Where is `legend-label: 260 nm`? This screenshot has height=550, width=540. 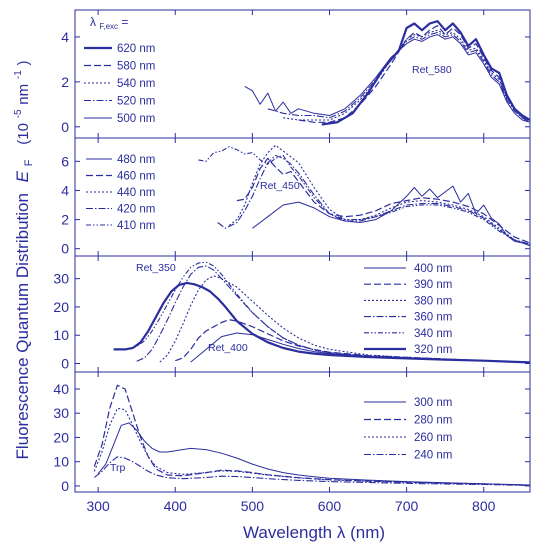
legend-label: 260 nm is located at coordinates (433, 438).